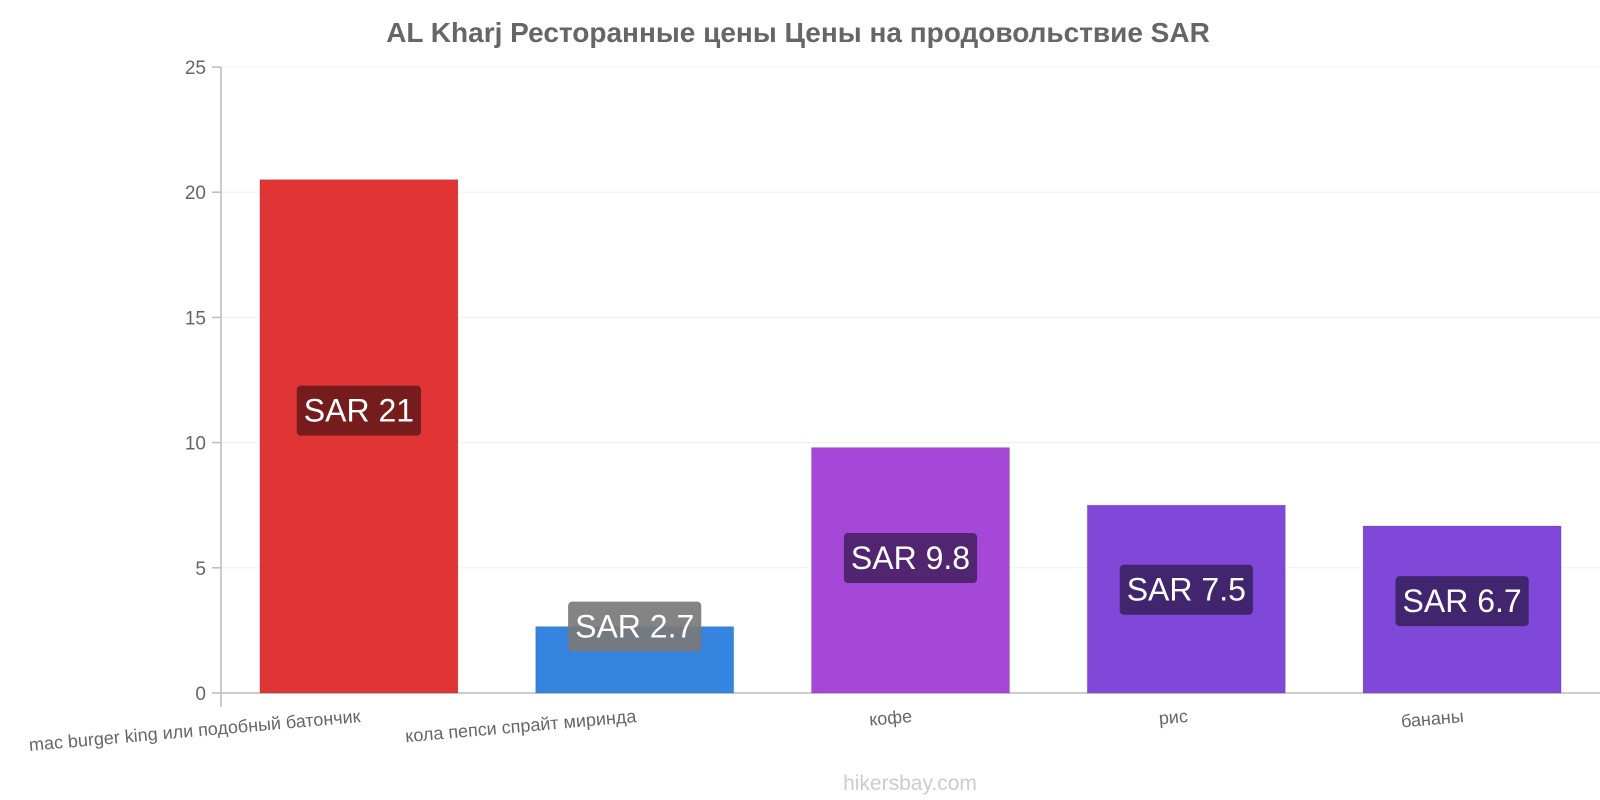  Describe the element at coordinates (194, 730) in the screenshot. I see `x-tick-label: mac burger king или подобный батончик` at that location.